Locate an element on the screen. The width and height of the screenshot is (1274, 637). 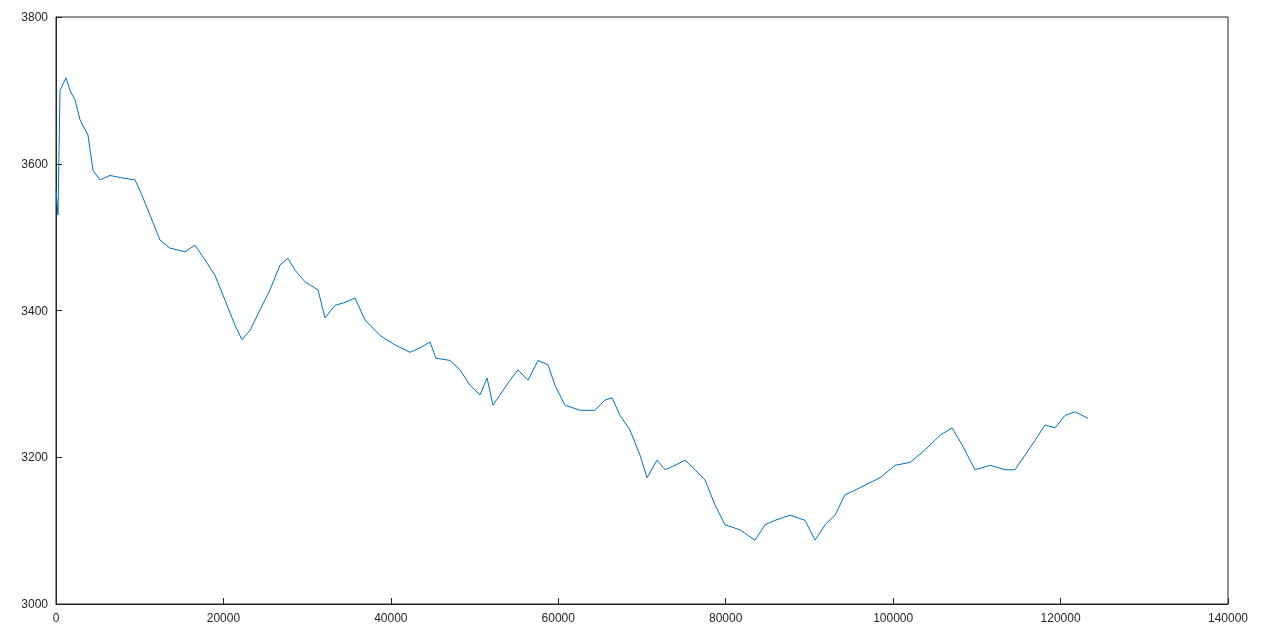
x-tick-label: 40000 is located at coordinates (391, 618).